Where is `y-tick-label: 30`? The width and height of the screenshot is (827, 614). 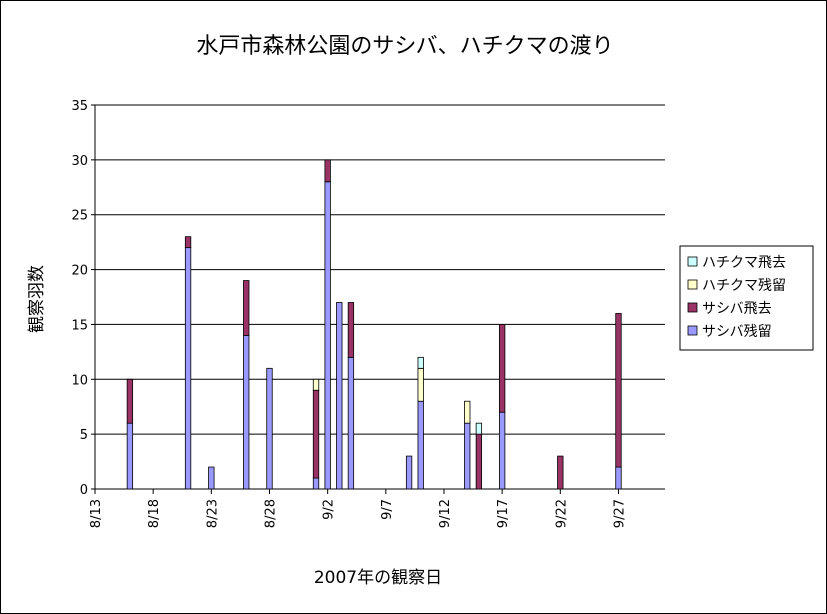
y-tick-label: 30 is located at coordinates (79, 161).